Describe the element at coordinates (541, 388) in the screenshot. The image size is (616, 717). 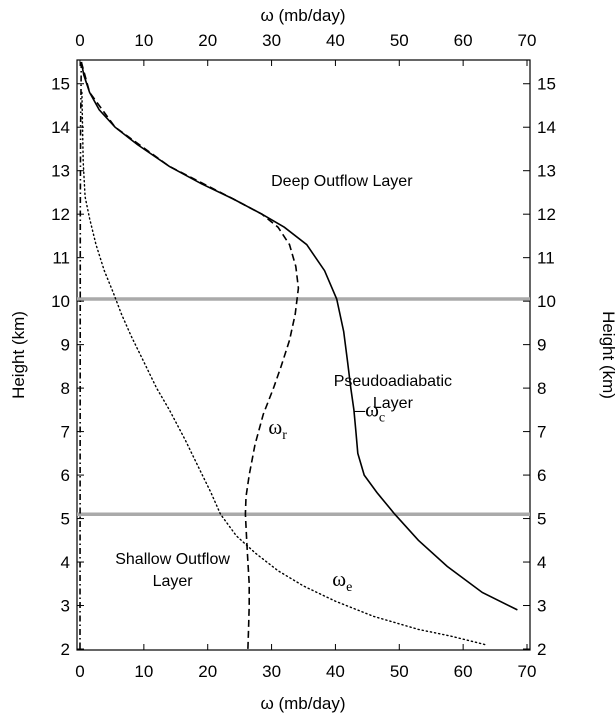
I see `y-tick-label-right-6: 8` at that location.